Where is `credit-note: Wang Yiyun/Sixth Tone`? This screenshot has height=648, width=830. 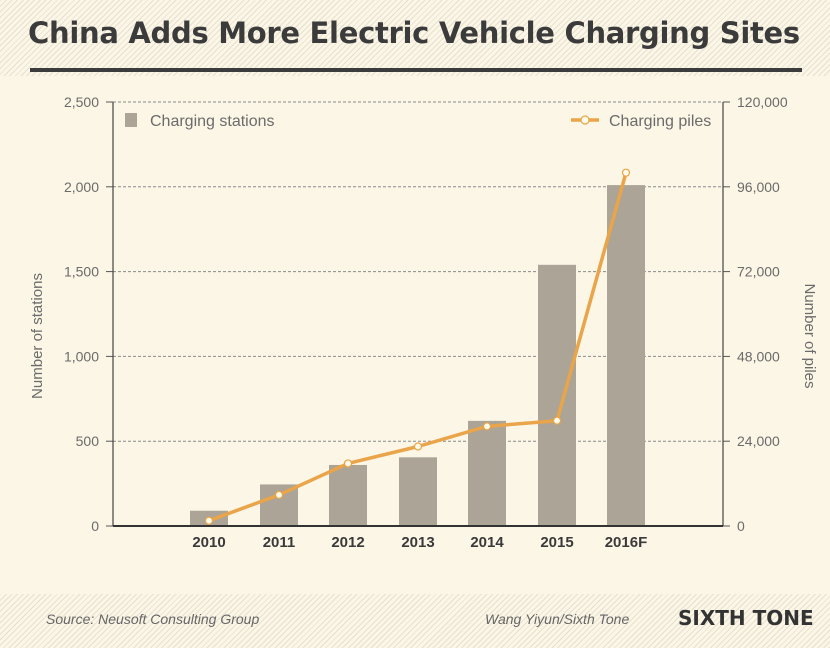 credit-note: Wang Yiyun/Sixth Tone is located at coordinates (557, 619).